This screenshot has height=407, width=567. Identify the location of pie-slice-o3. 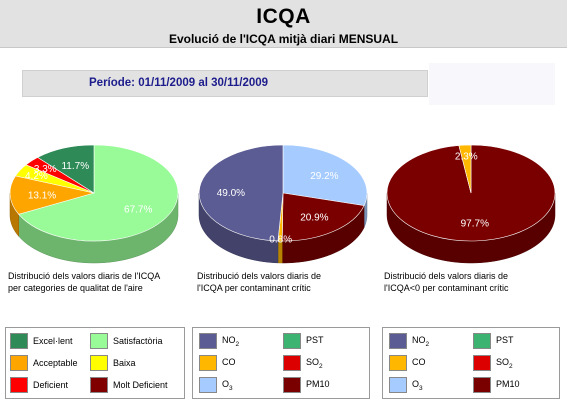
(325, 175).